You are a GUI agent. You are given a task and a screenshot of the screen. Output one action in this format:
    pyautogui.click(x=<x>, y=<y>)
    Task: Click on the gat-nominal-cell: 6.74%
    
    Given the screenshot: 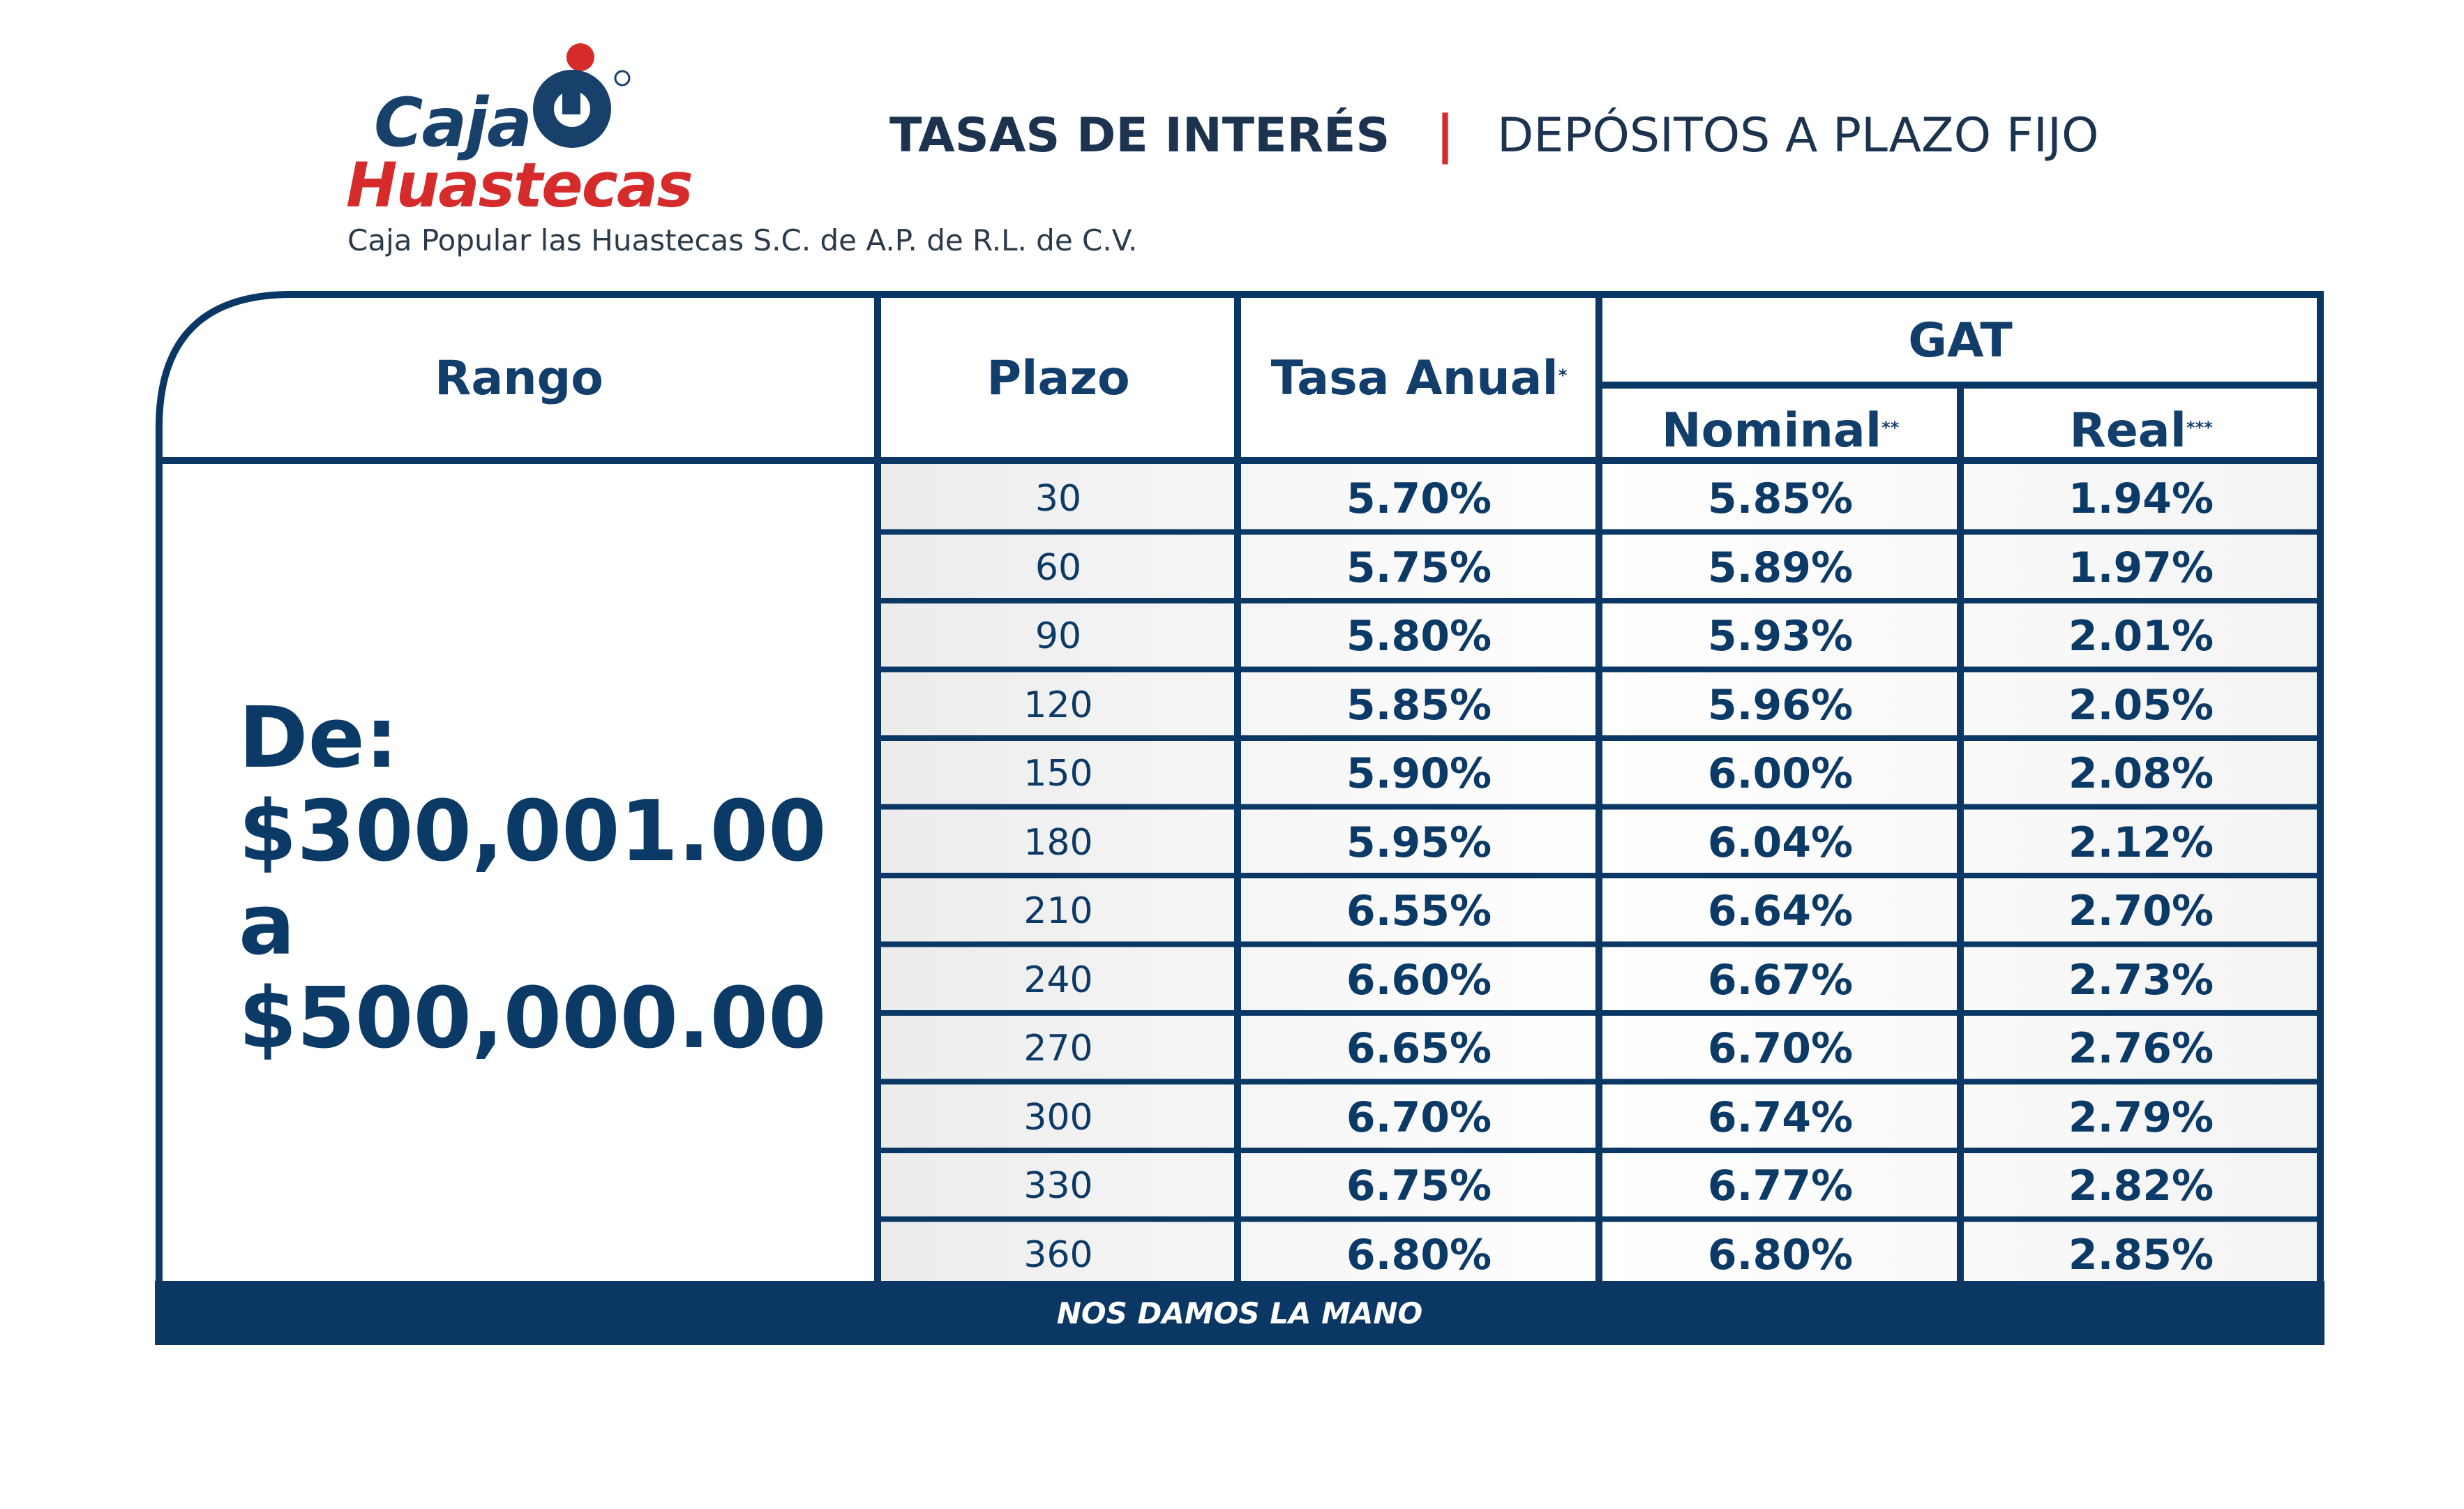 What is the action you would take?
    pyautogui.click(x=1780, y=1117)
    